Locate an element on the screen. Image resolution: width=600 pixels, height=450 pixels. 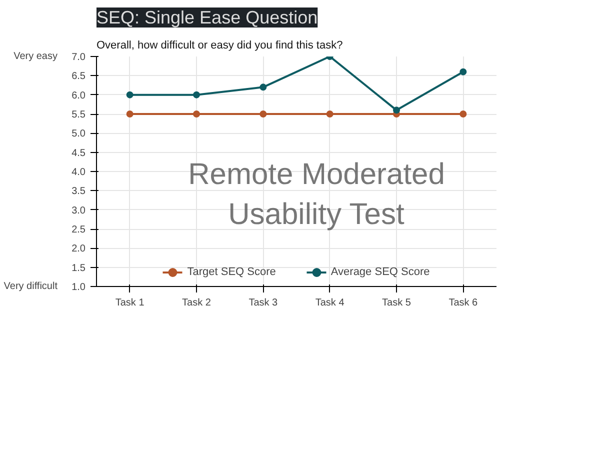
y-tick-label: 6.0 is located at coordinates (79, 96).